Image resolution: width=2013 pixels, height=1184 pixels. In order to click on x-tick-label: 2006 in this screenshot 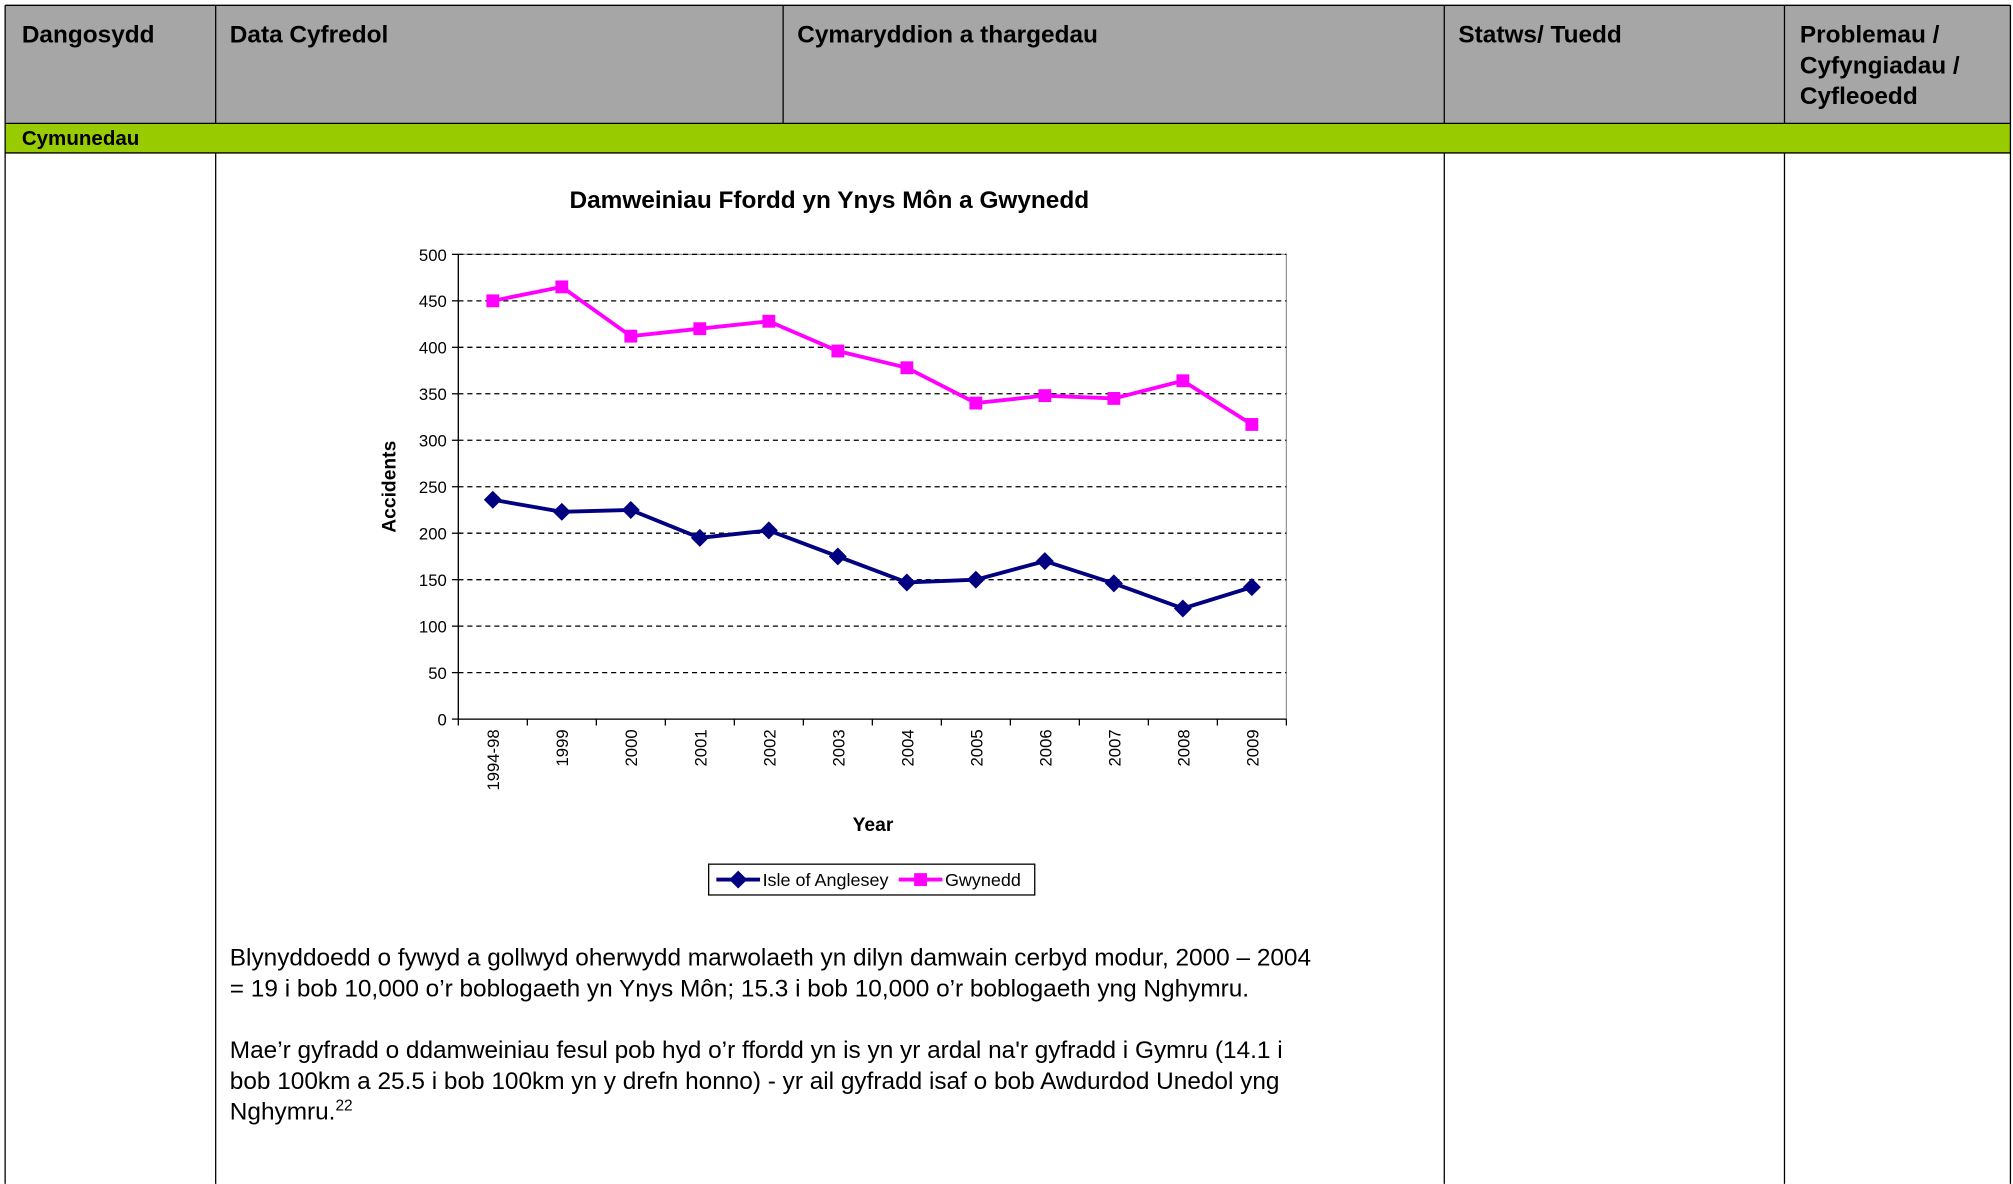, I will do `click(1045, 747)`.